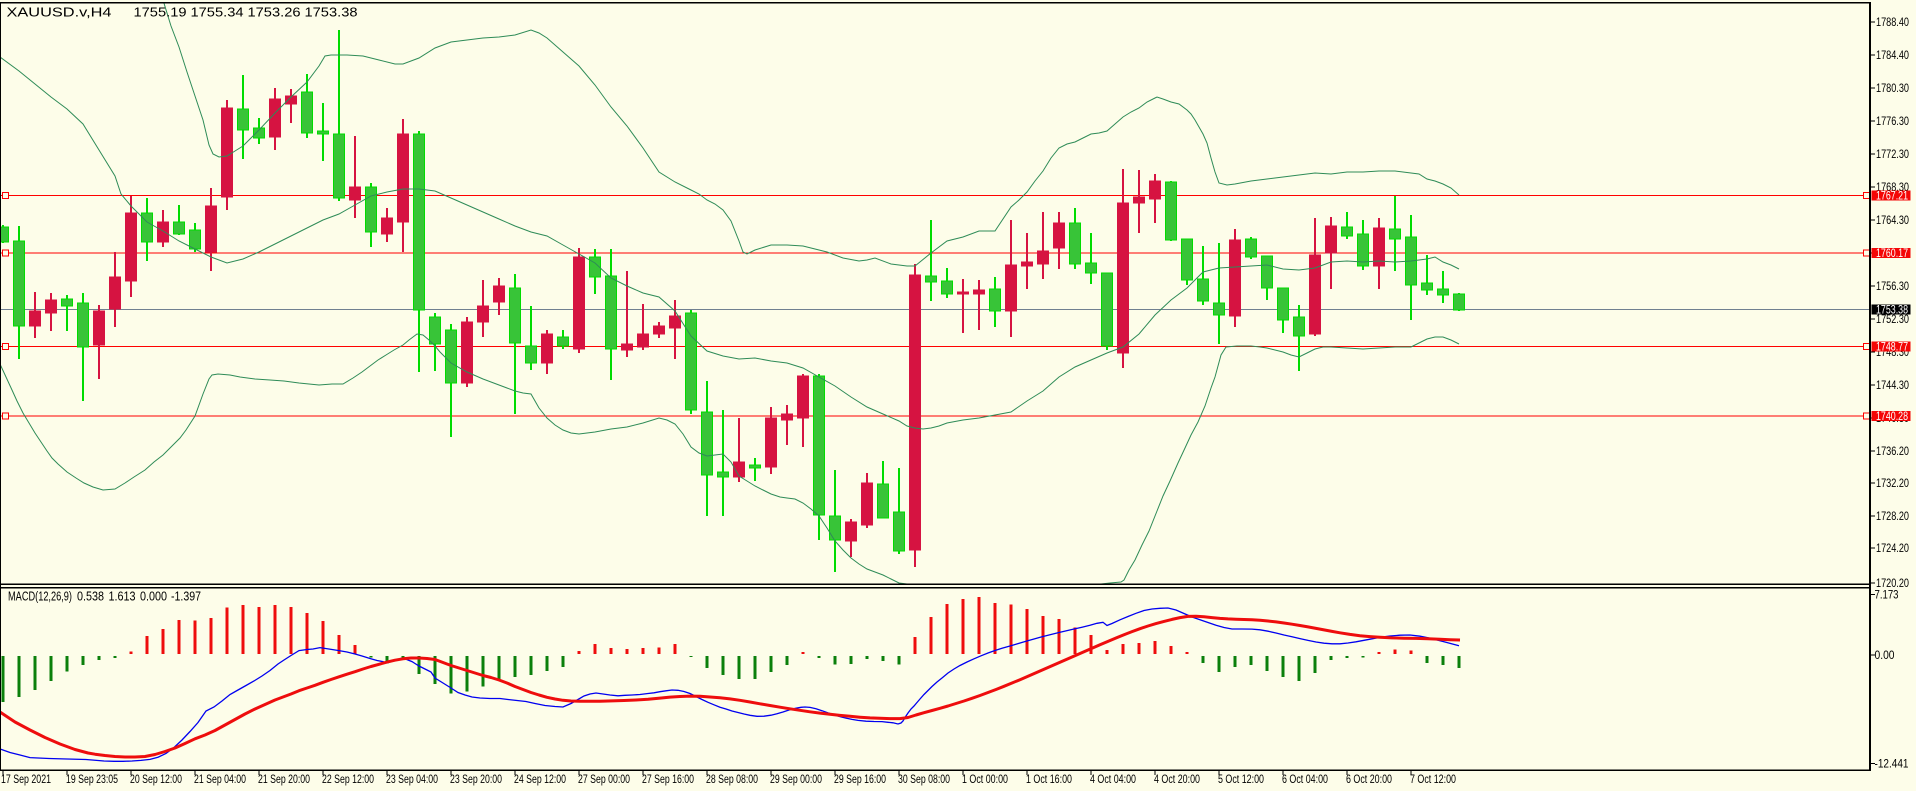 The width and height of the screenshot is (1916, 791). What do you see at coordinates (1892, 452) in the screenshot?
I see `svg-text: 1736.20` at bounding box center [1892, 452].